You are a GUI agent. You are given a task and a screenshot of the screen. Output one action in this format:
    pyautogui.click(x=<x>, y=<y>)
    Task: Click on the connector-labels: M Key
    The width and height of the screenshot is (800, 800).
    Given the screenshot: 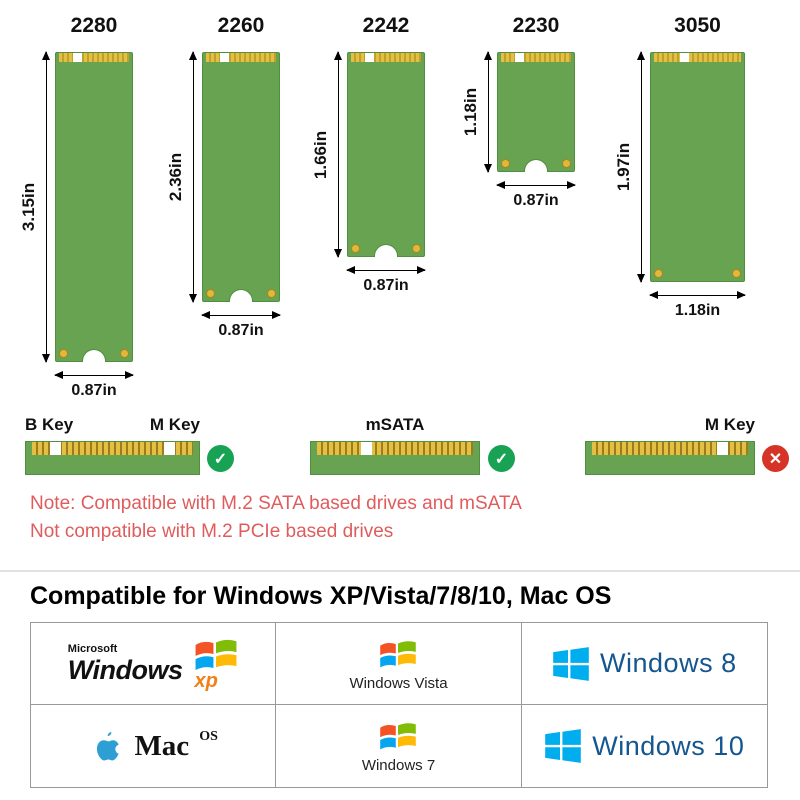 What is the action you would take?
    pyautogui.click(x=670, y=426)
    